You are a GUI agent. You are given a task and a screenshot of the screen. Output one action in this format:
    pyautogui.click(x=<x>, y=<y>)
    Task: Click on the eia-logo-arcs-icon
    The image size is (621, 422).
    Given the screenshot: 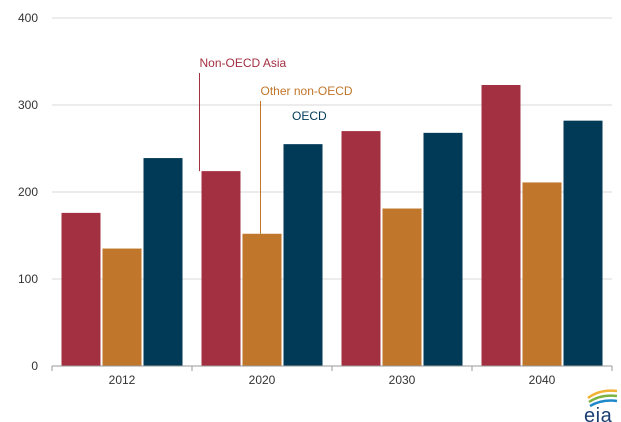 What is the action you would take?
    pyautogui.click(x=602, y=398)
    